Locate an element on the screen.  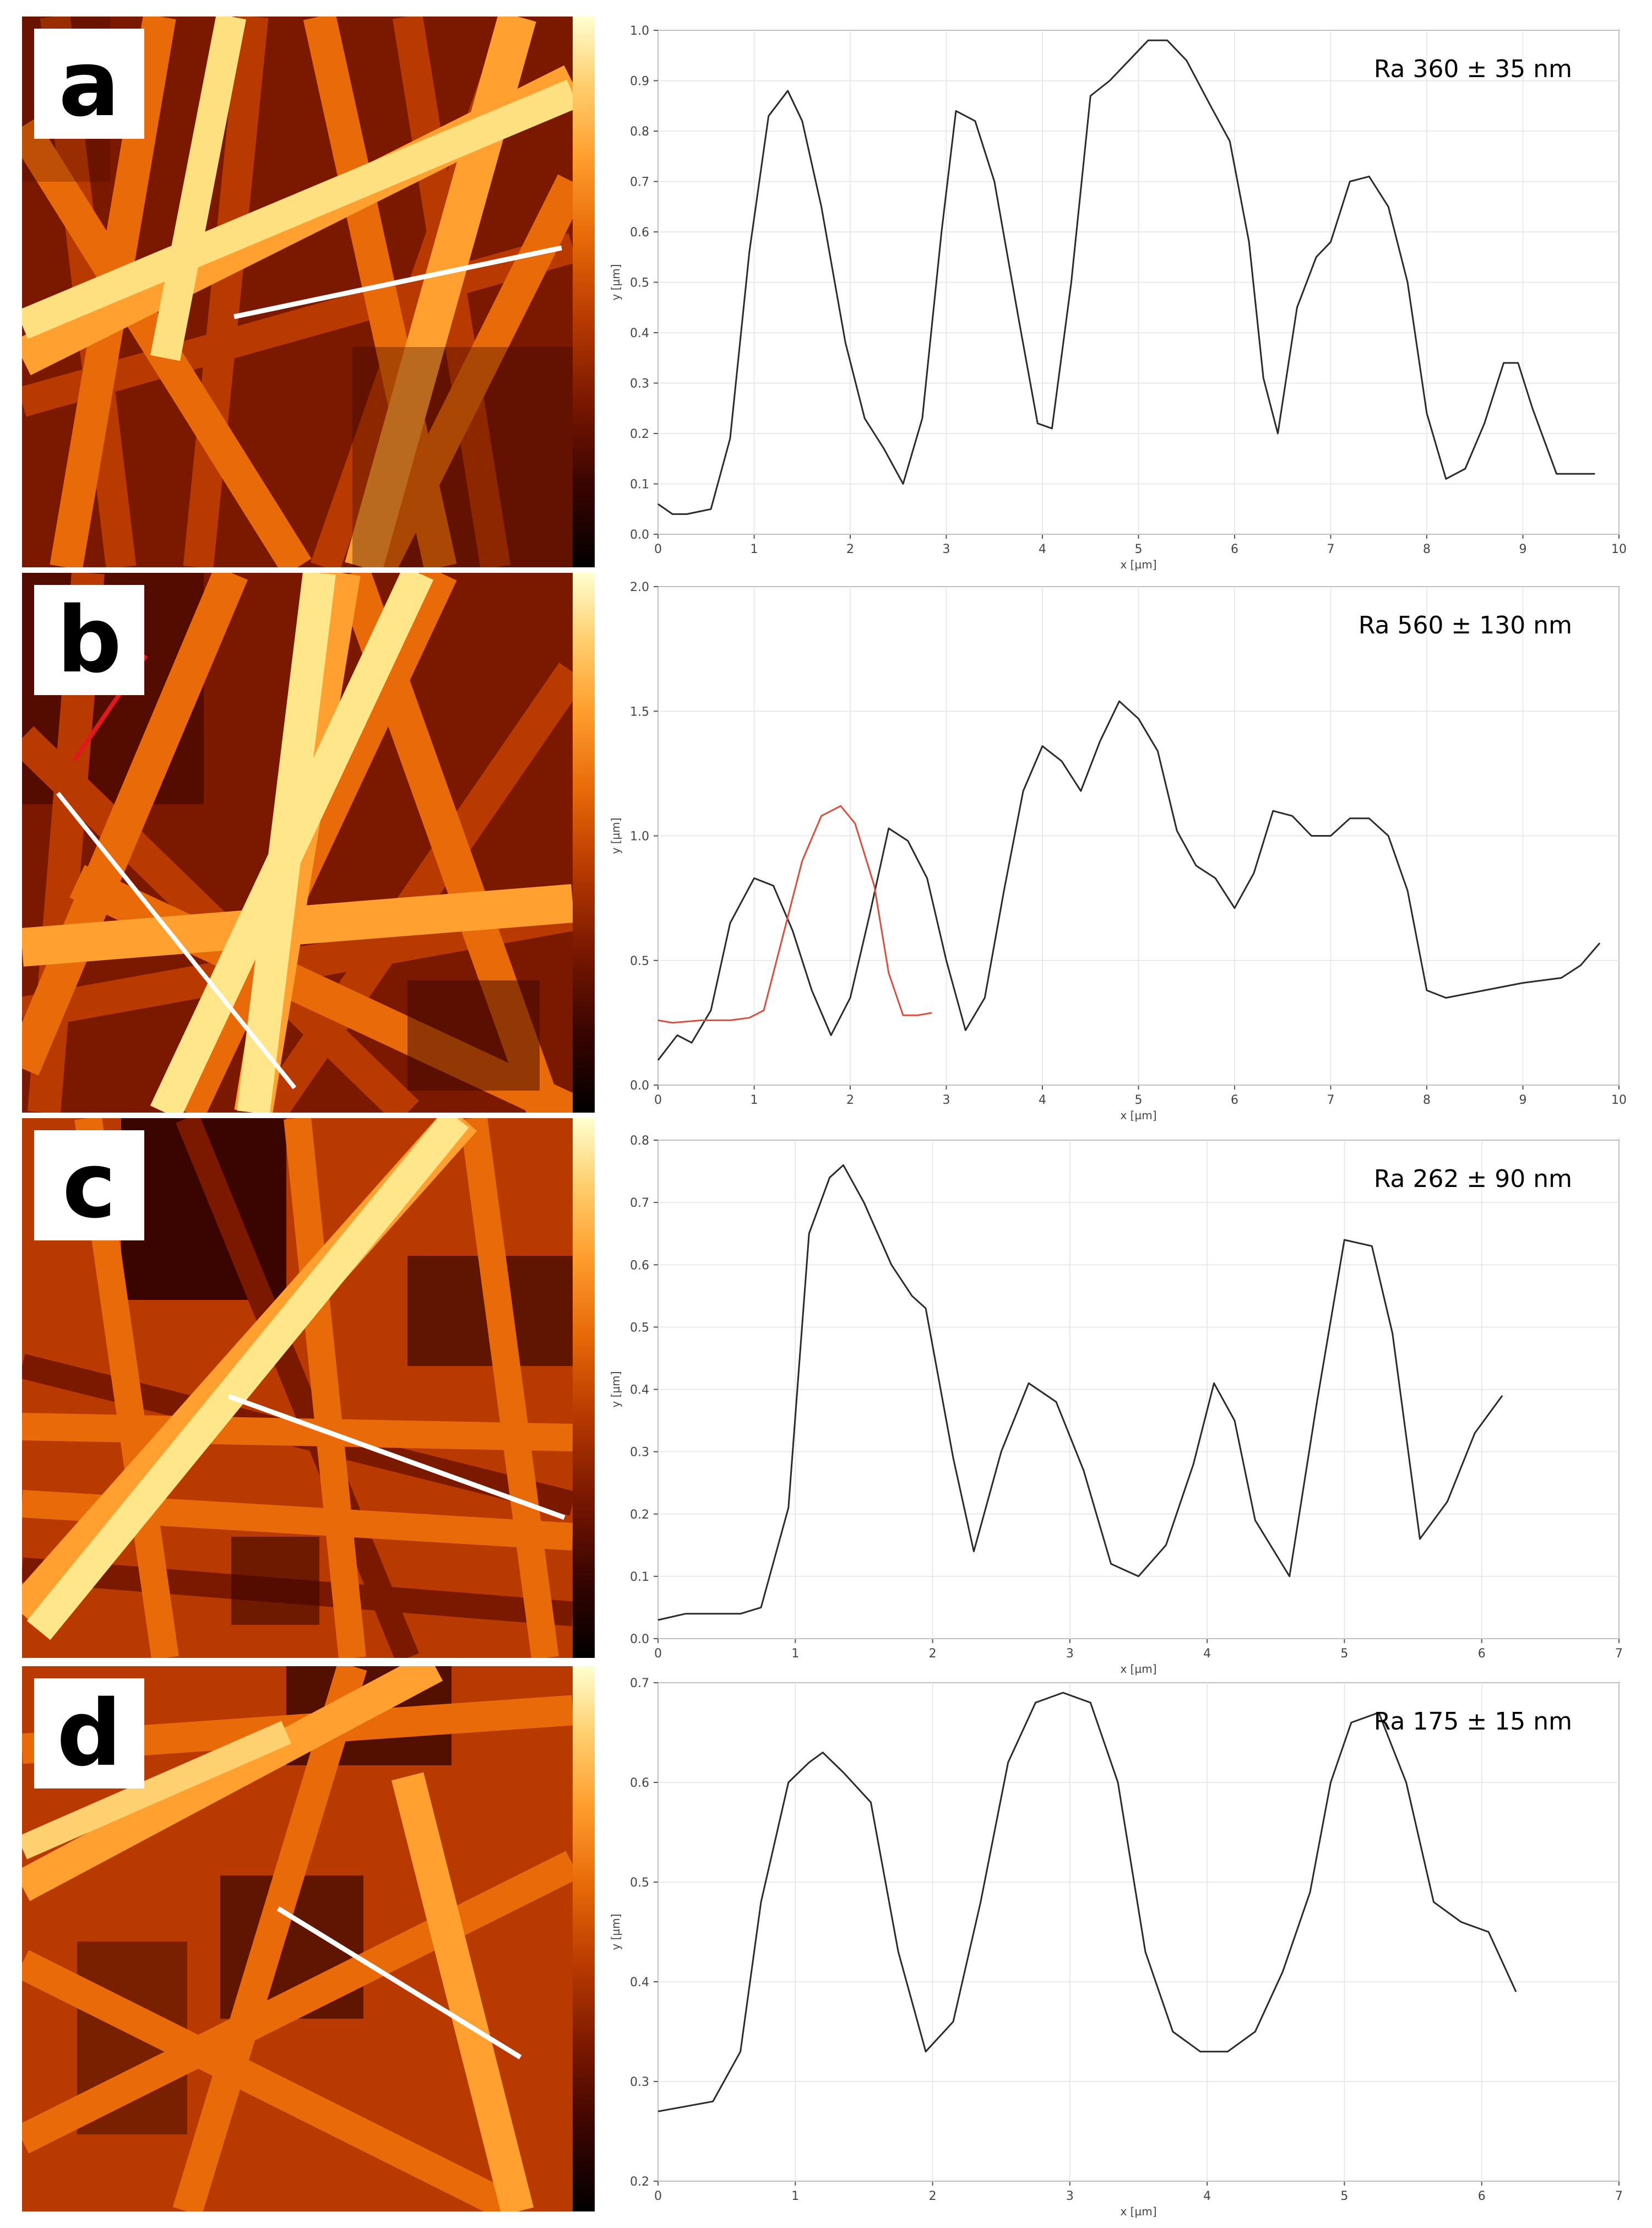
afm-image-b: b is located at coordinates (308, 843).